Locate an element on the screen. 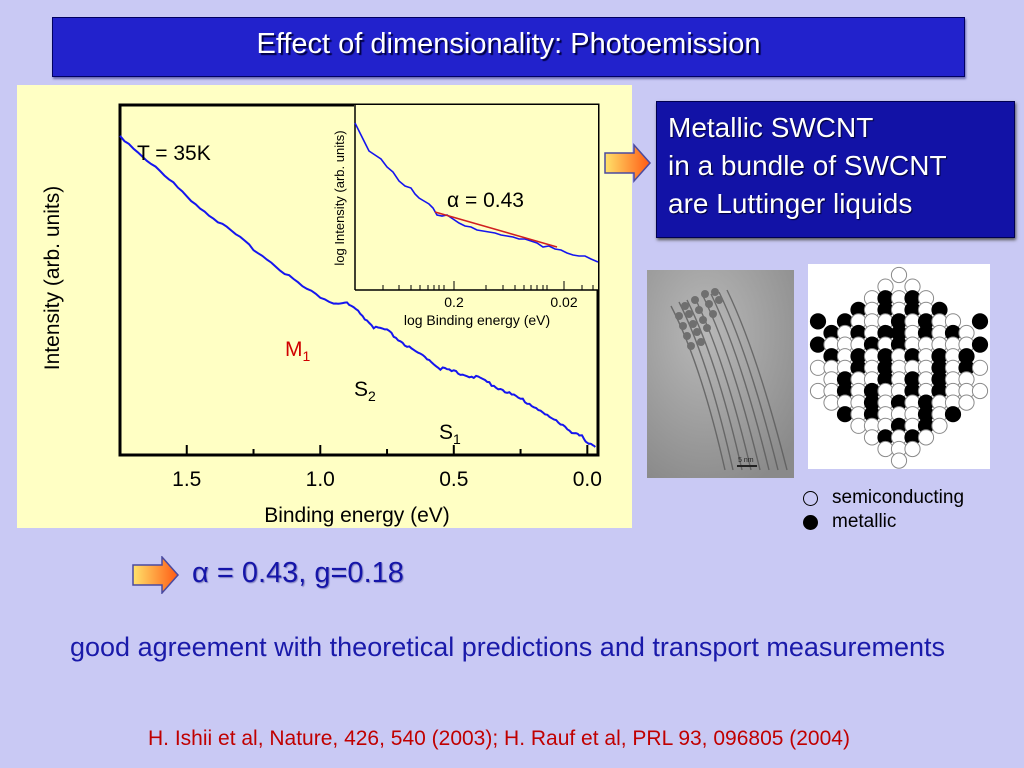 The width and height of the screenshot is (1024, 768). x-tick-label: 1.0 is located at coordinates (320, 479).